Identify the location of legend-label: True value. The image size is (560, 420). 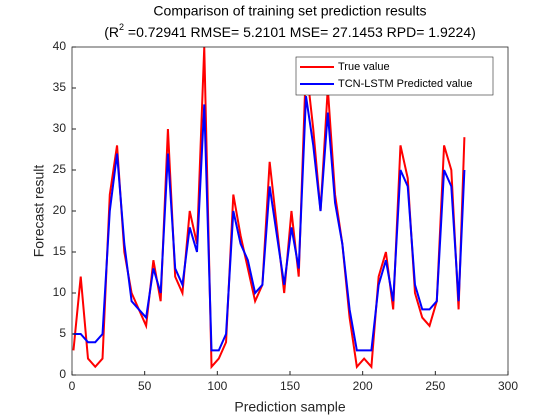
(364, 67).